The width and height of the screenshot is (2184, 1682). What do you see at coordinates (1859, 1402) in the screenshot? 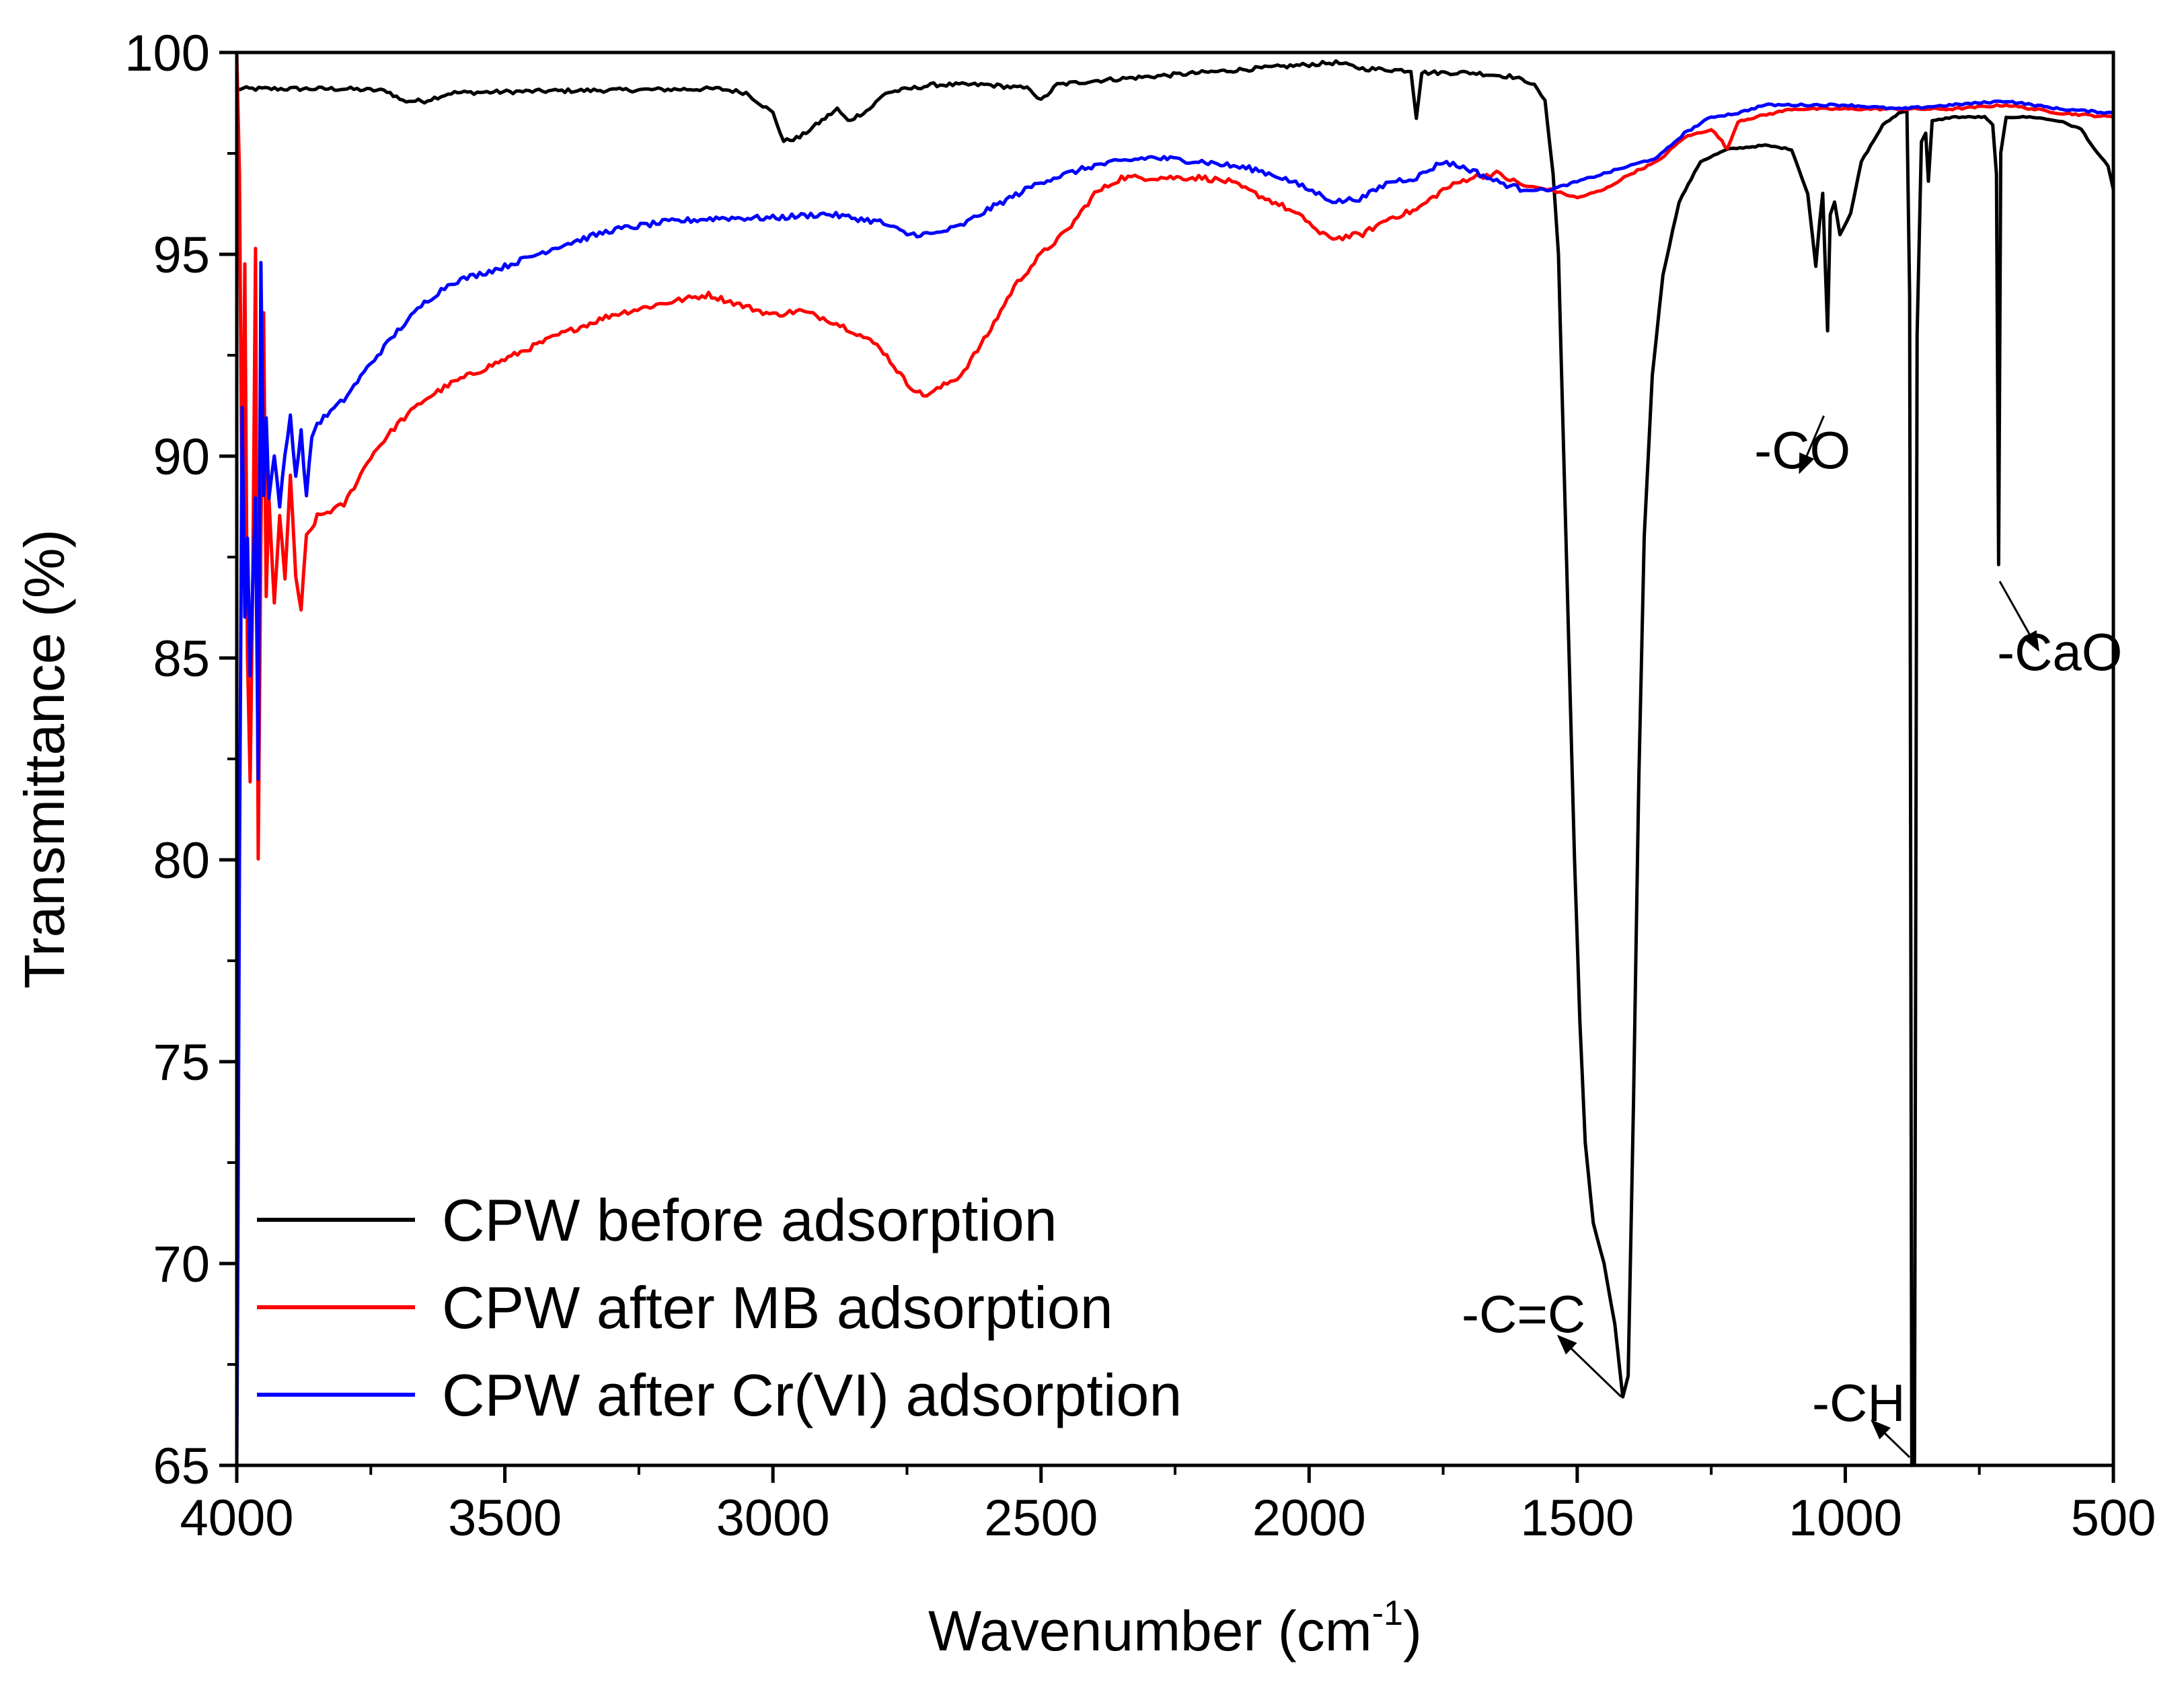
I see `annotation-label: -CH` at bounding box center [1859, 1402].